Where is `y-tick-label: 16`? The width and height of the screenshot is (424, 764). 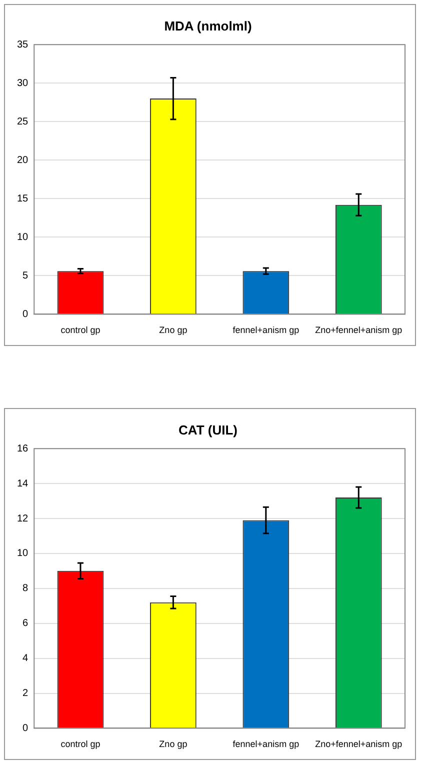 y-tick-label: 16 is located at coordinates (23, 448).